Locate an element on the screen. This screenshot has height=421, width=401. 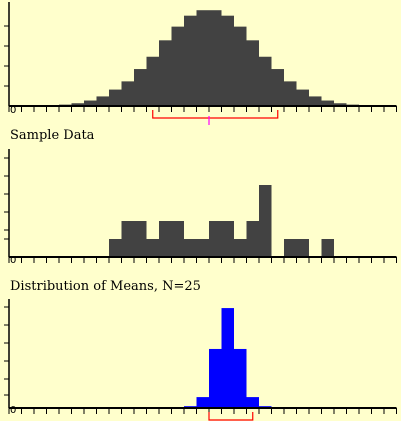
sample-panel-title: Sample Data is located at coordinates (52, 135).